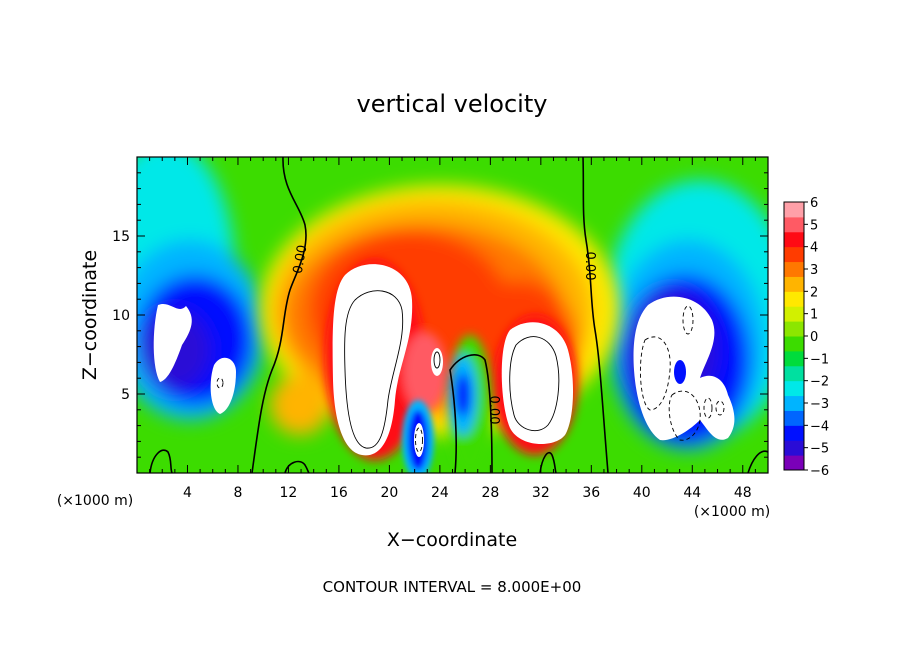 Image resolution: width=904 pixels, height=654 pixels. I want to click on colorbar-tick-label: 4, so click(814, 248).